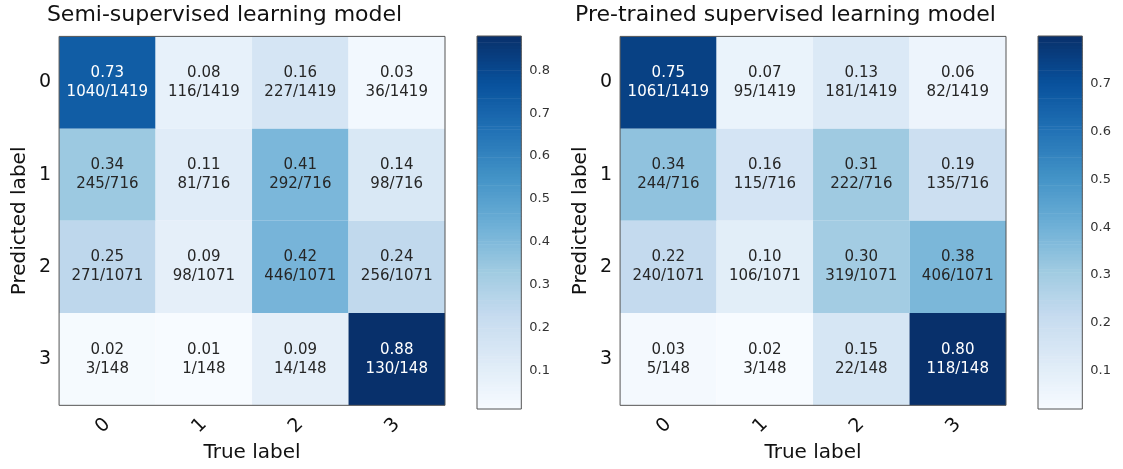  What do you see at coordinates (203, 266) in the screenshot?
I see `data-label: 0.09 98/1071` at bounding box center [203, 266].